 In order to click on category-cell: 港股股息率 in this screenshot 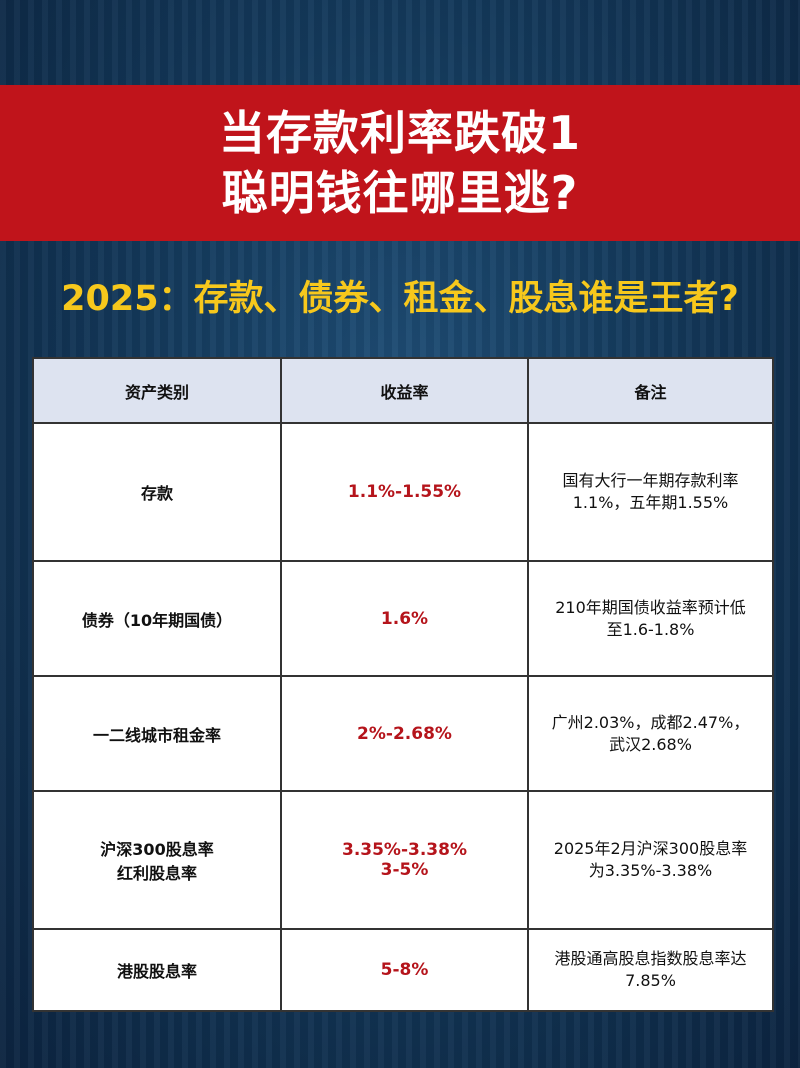, I will do `click(157, 970)`.